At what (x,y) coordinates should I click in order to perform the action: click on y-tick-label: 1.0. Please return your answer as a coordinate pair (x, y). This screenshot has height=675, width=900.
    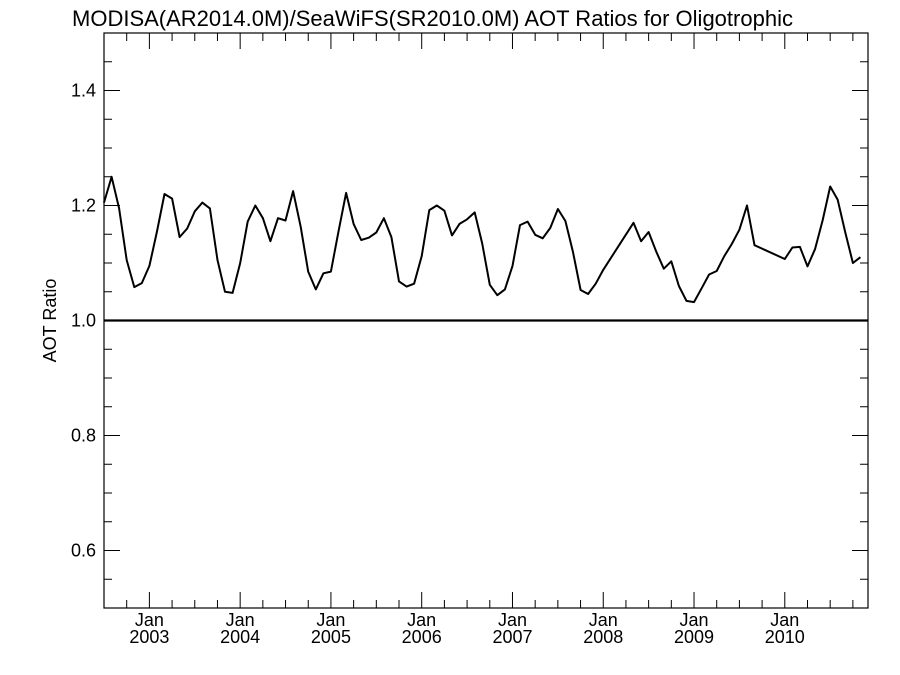
    Looking at the image, I should click on (83, 321).